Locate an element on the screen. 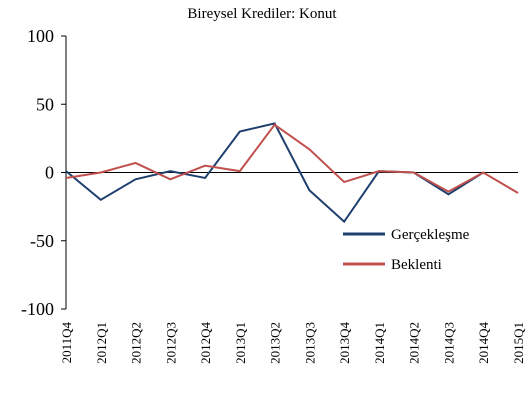 The height and width of the screenshot is (401, 532). x-tick-label: 2013Q4 is located at coordinates (344, 343).